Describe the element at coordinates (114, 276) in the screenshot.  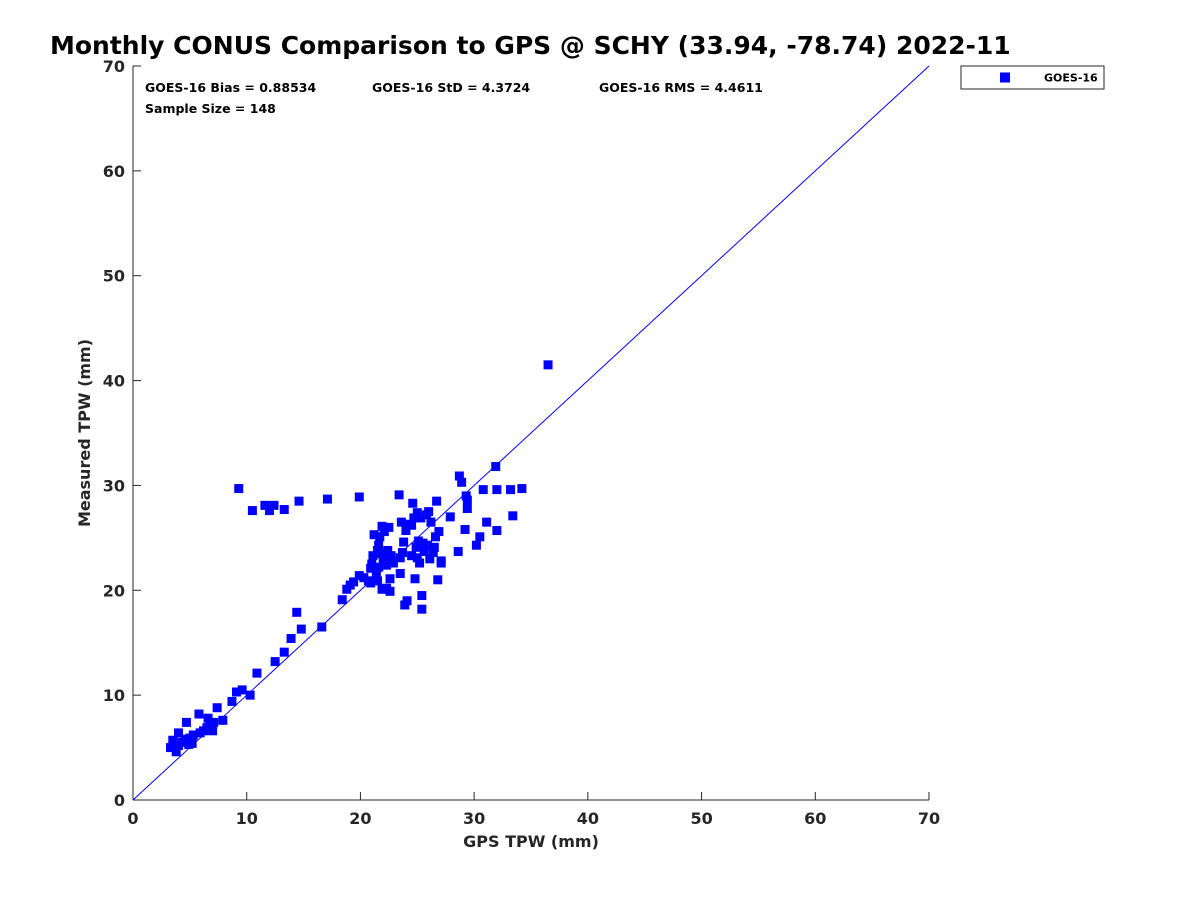
I see `y-tick-label: 50` at that location.